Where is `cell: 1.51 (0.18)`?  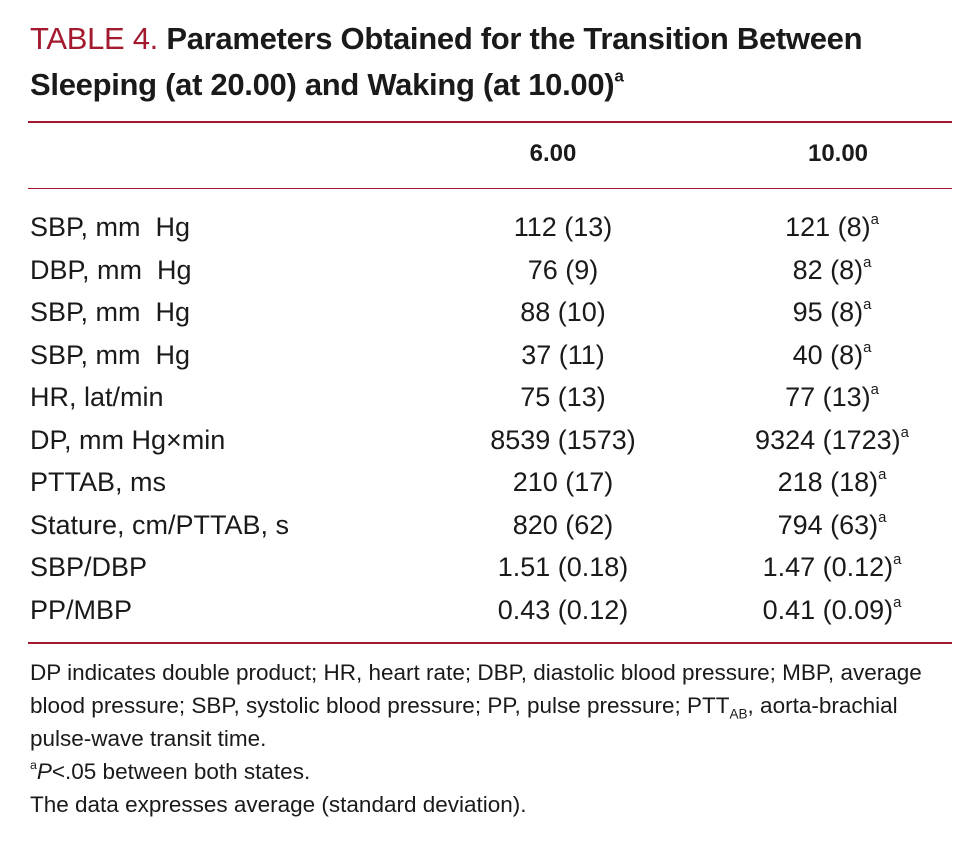 cell: 1.51 (0.18) is located at coordinates (563, 567).